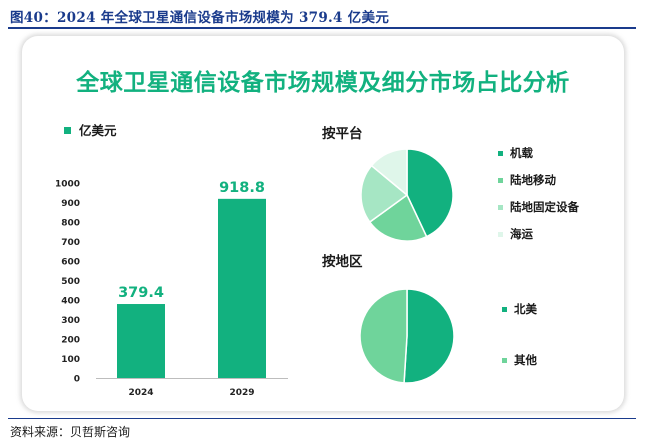  Describe the element at coordinates (141, 293) in the screenshot. I see `bar-value-label: 379.4` at that location.